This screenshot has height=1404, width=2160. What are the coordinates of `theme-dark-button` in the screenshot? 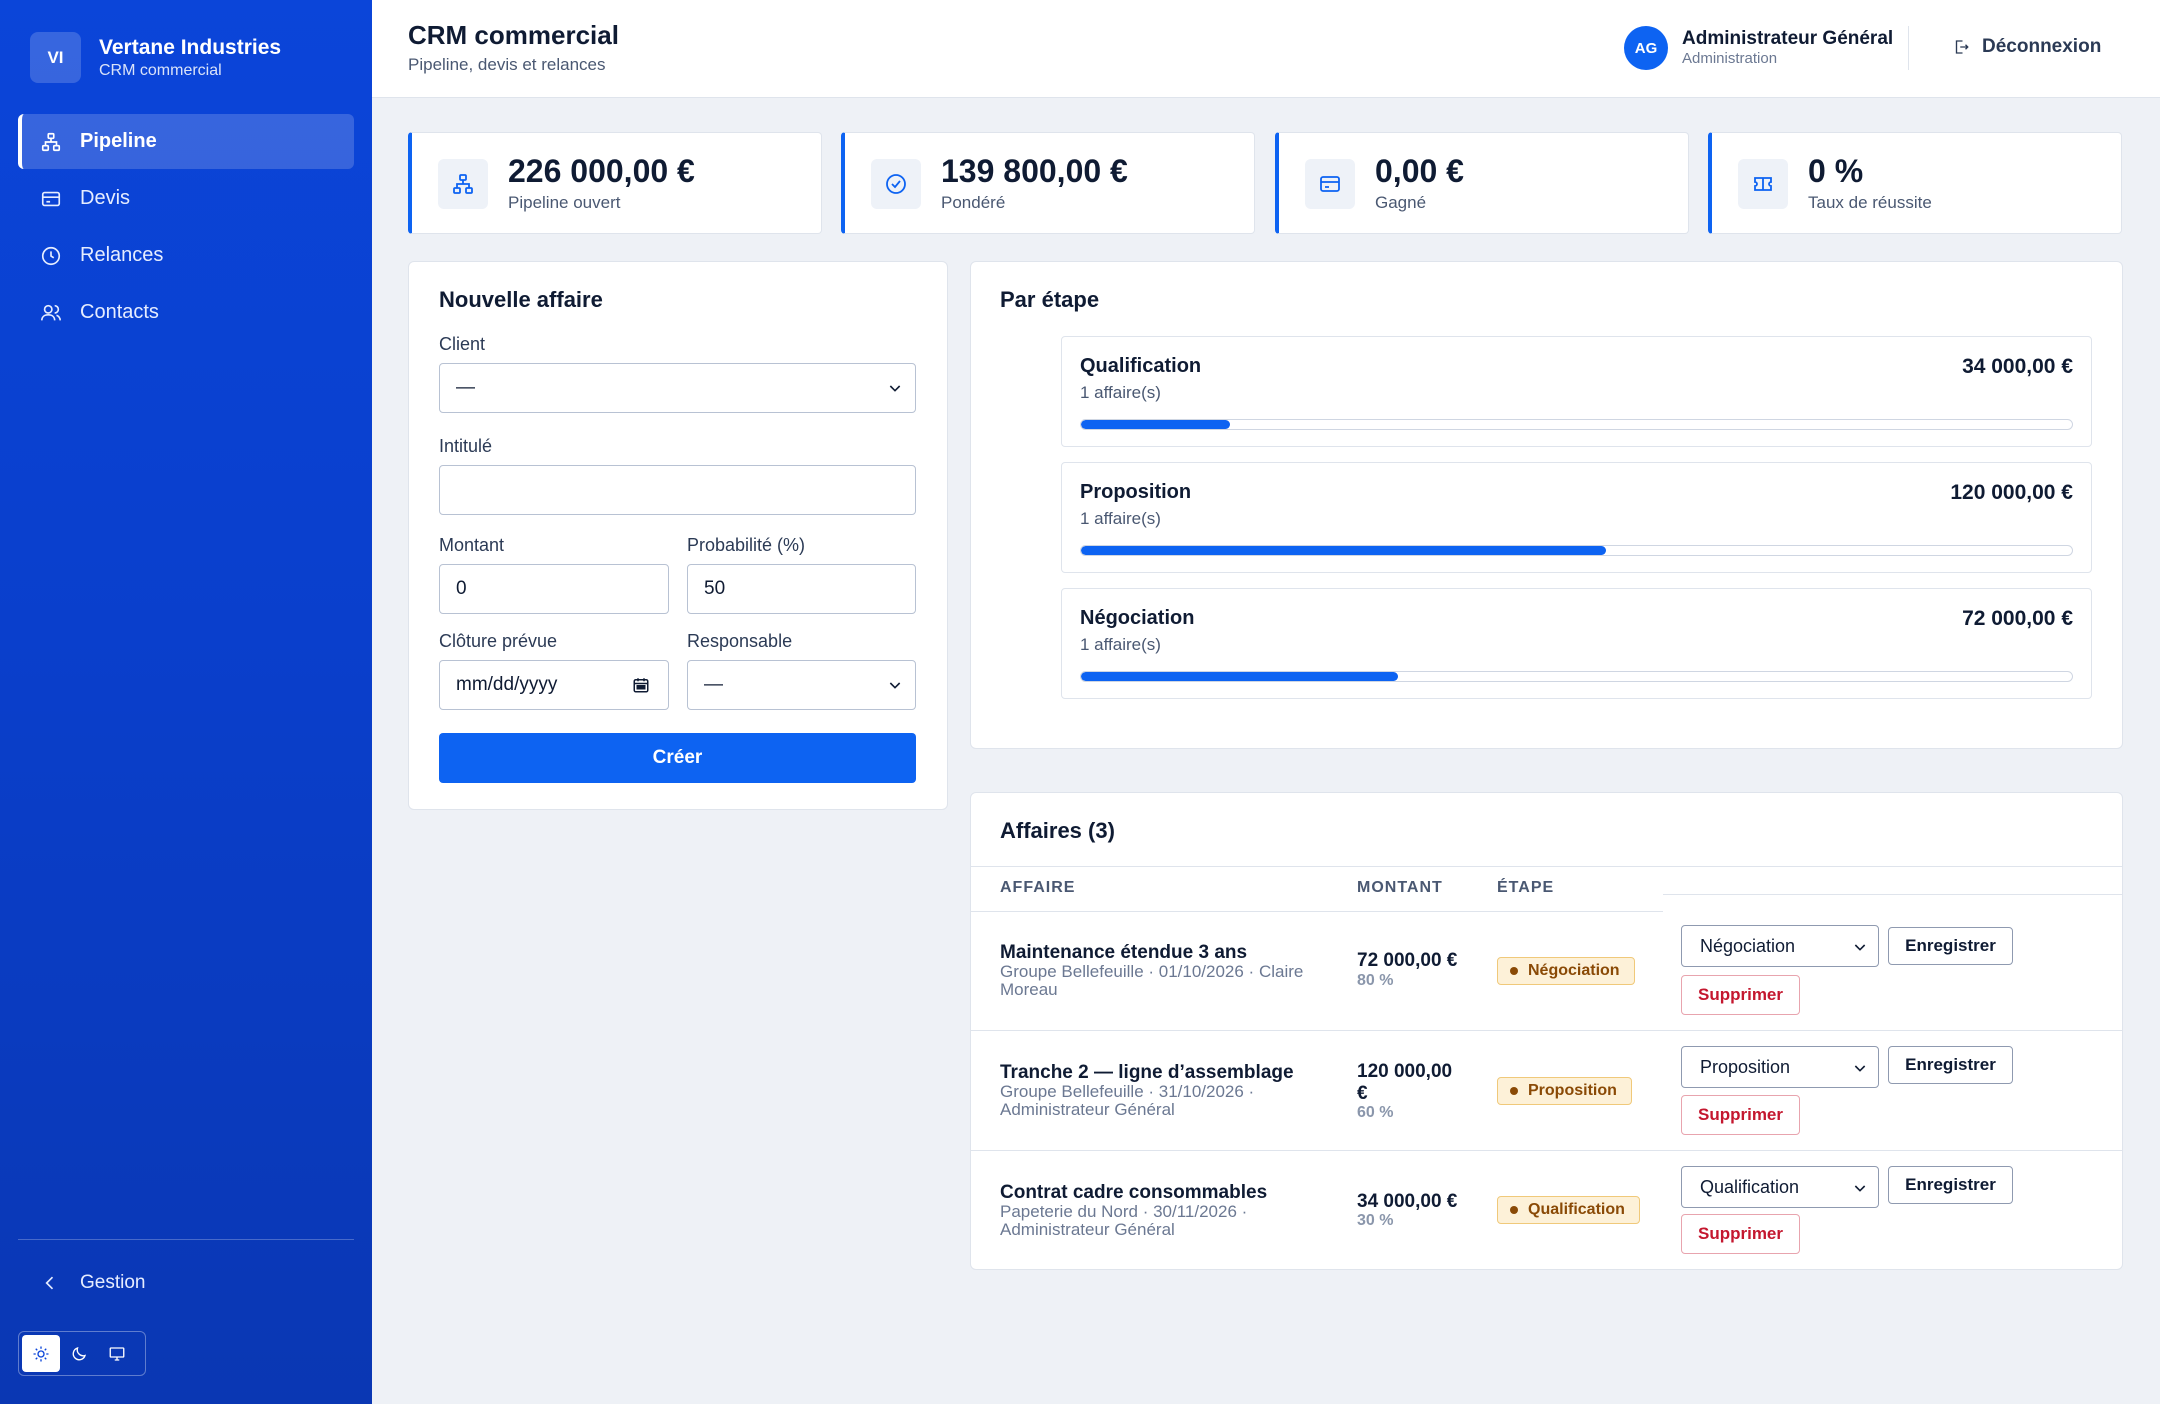 It's located at (79, 1353).